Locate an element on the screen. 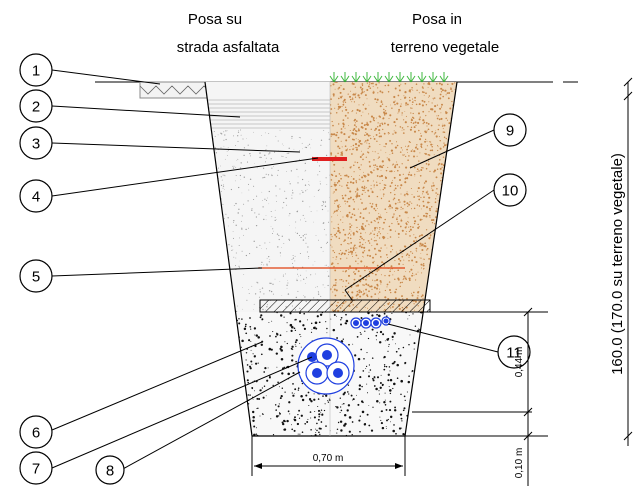 This screenshot has height=491, width=640. callout-5-label: 5 is located at coordinates (36, 277).